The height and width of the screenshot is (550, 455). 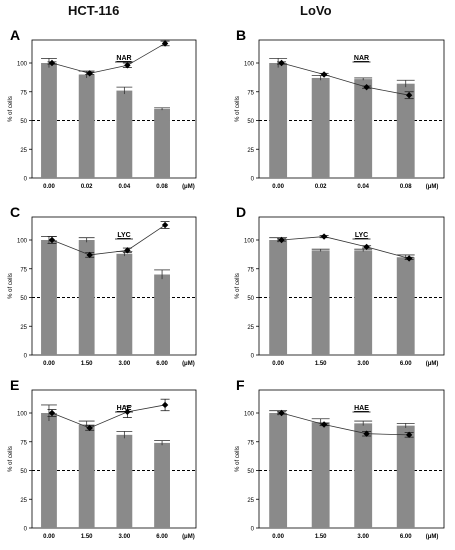 What do you see at coordinates (15, 212) in the screenshot?
I see `panel-letter: C` at bounding box center [15, 212].